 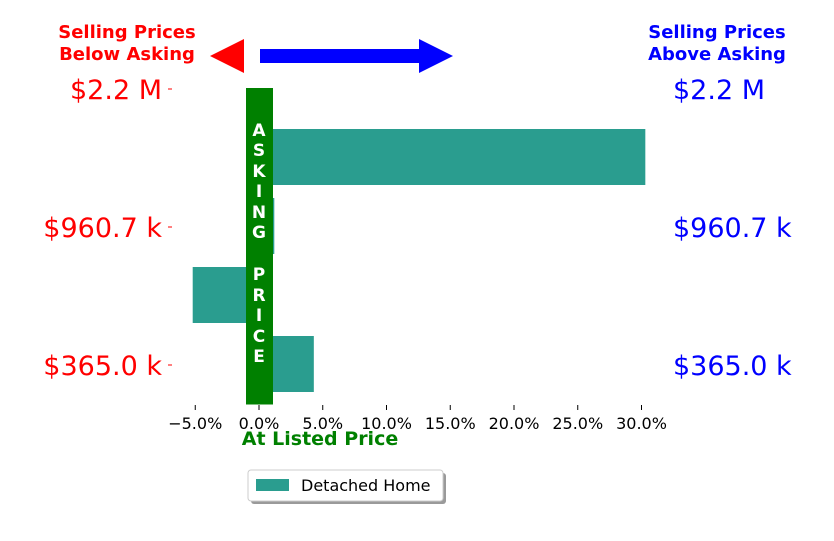 What do you see at coordinates (102, 366) in the screenshot?
I see `y-tick-label-left: $365.0 k` at bounding box center [102, 366].